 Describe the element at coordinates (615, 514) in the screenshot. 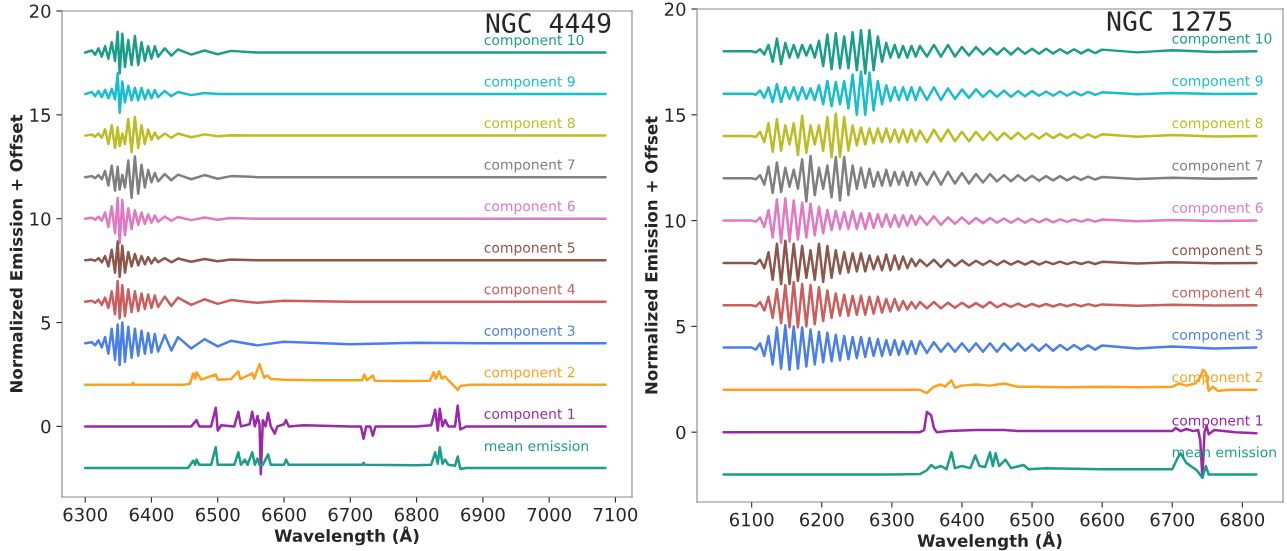

I see `x-tick-label: 7100` at that location.